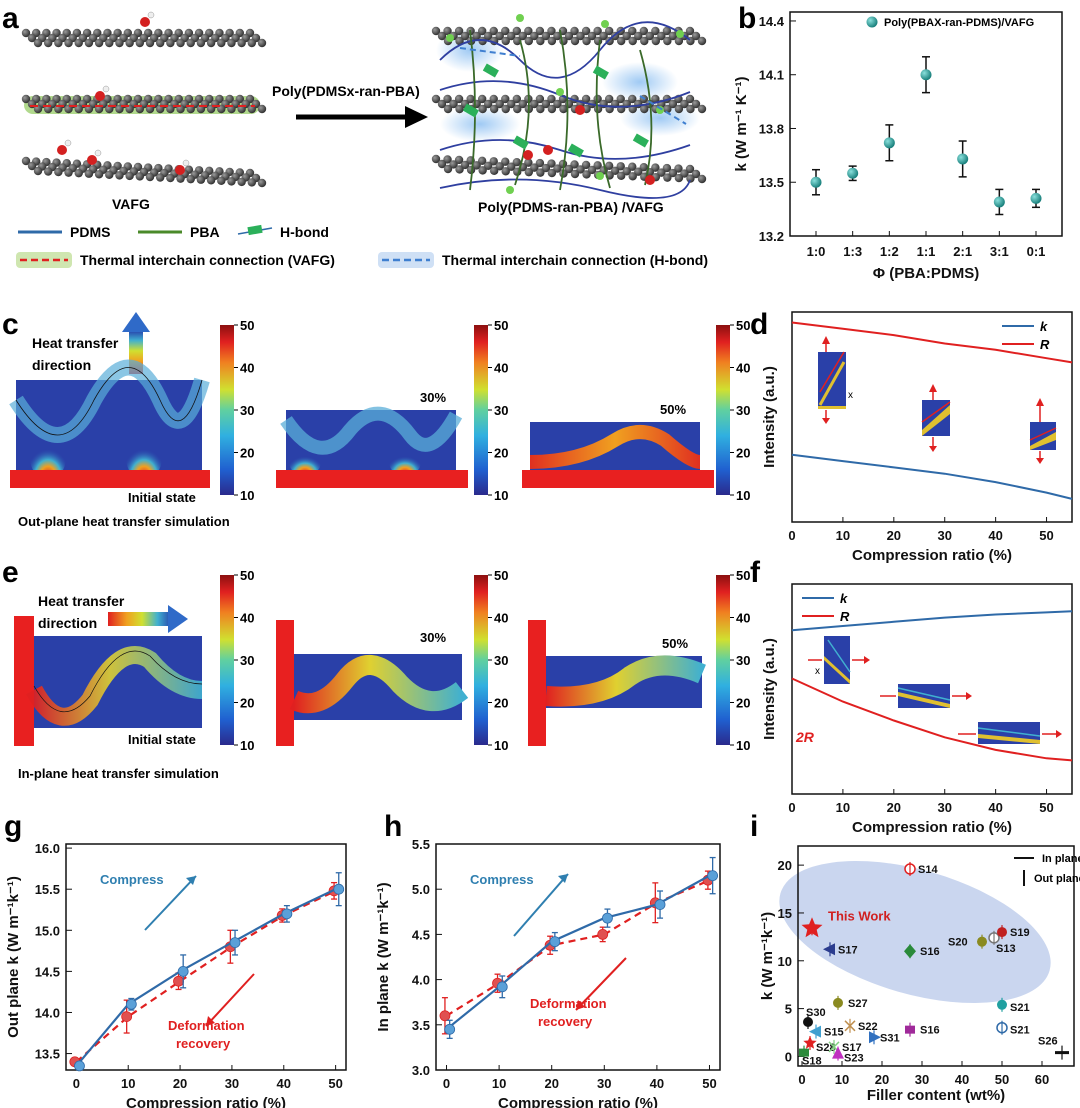  Describe the element at coordinates (771, 182) in the screenshot. I see `y-tick-label: 13.5` at that location.